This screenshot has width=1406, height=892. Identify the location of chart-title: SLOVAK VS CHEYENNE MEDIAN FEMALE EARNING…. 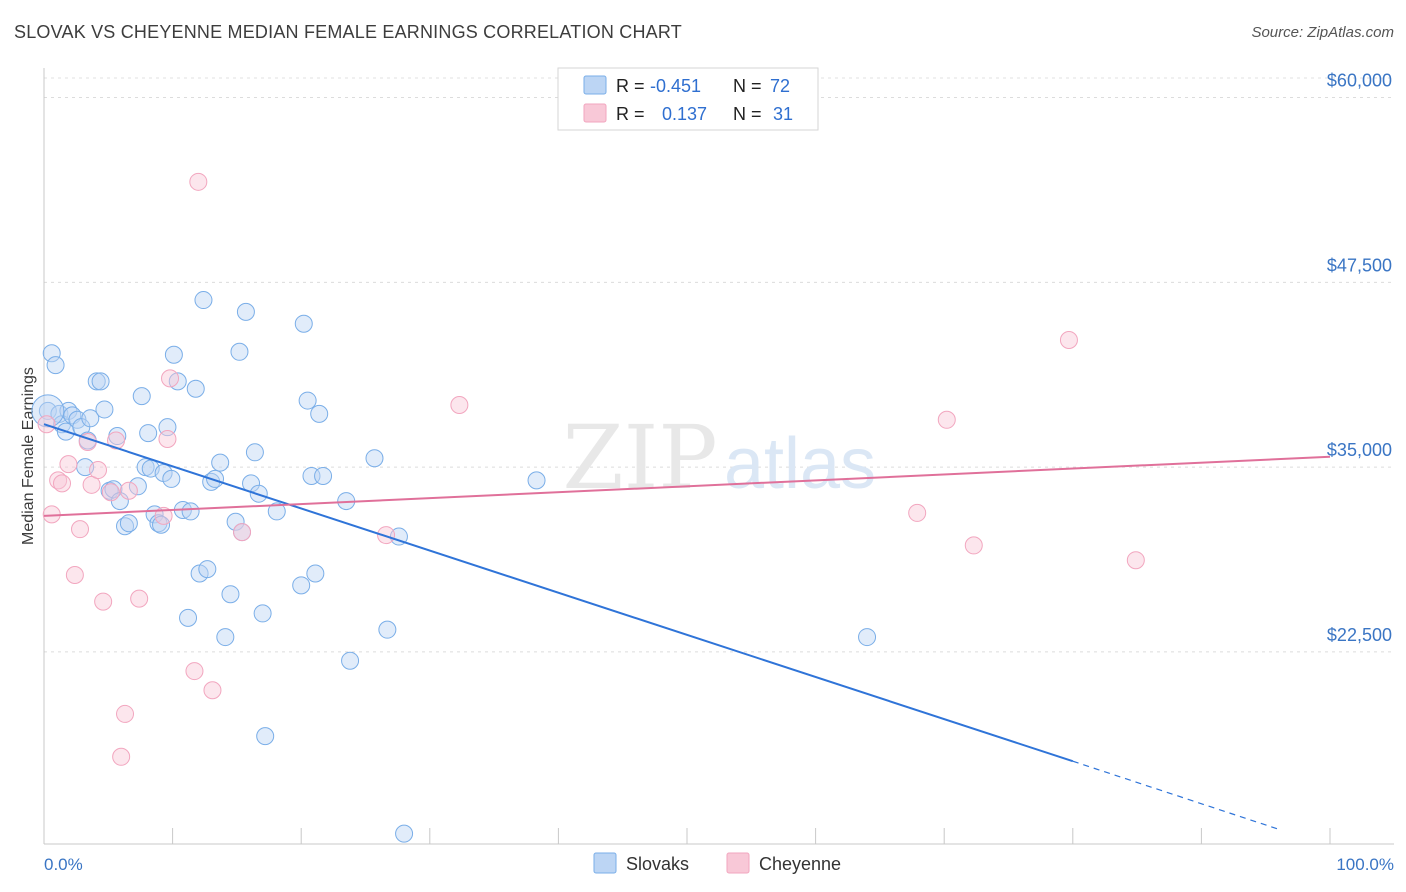
(348, 32).